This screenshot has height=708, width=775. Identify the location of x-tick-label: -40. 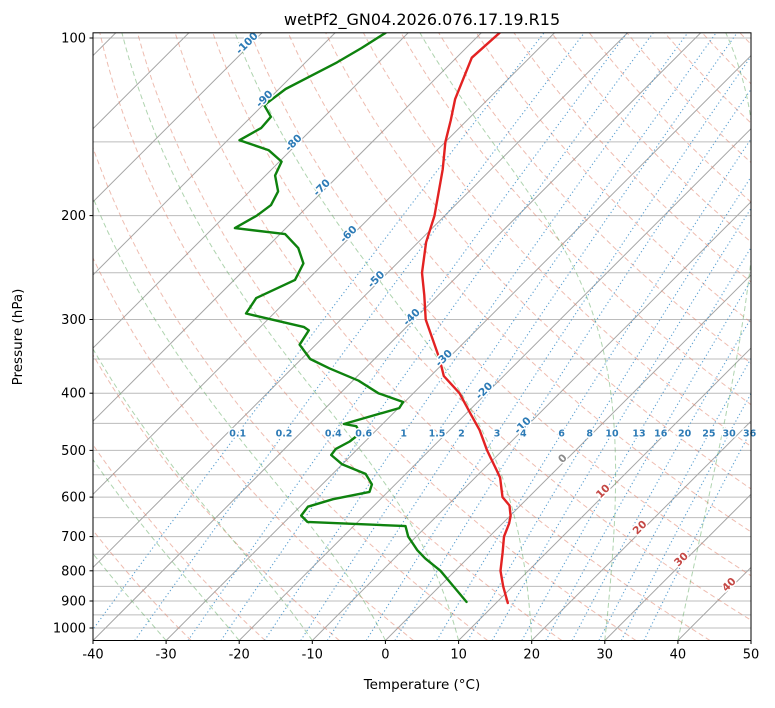
(92, 655).